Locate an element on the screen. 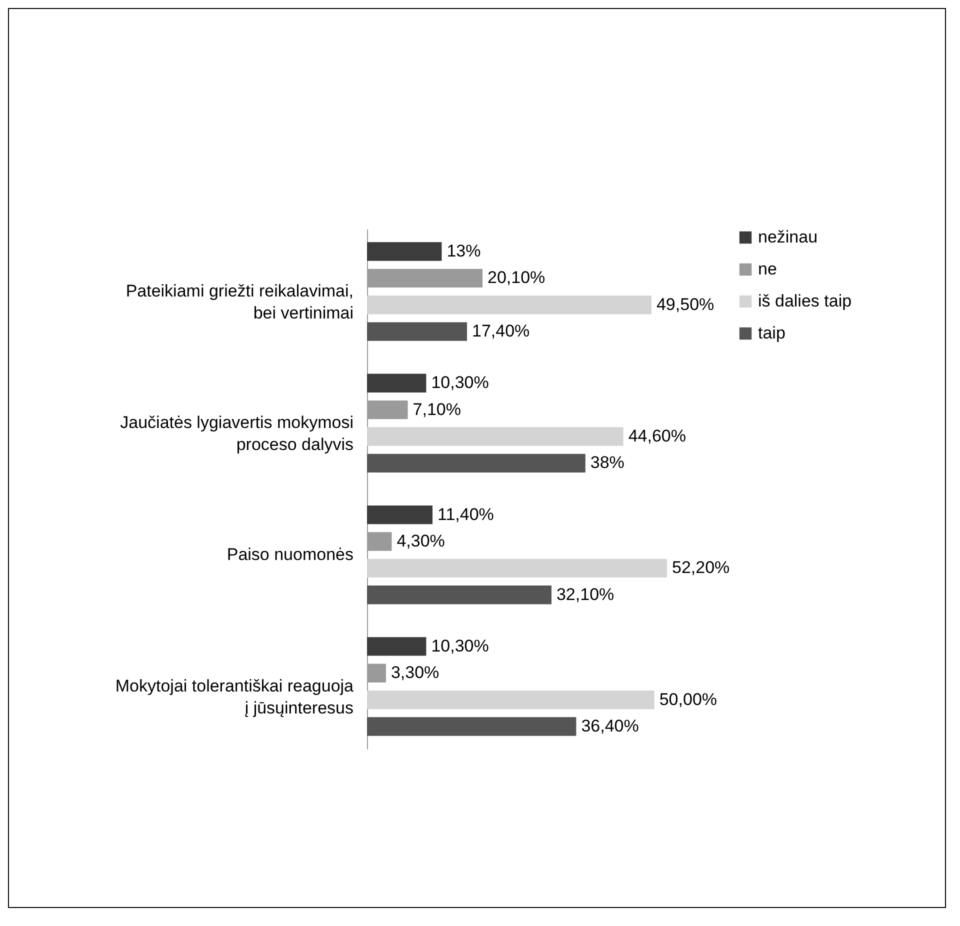  data-label: 4,30% is located at coordinates (420, 540).